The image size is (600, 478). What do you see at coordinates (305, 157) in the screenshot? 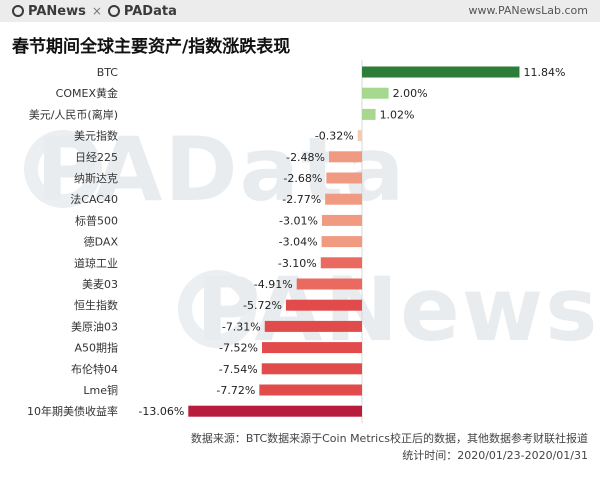
I see `data-label: -2.48%` at bounding box center [305, 157].